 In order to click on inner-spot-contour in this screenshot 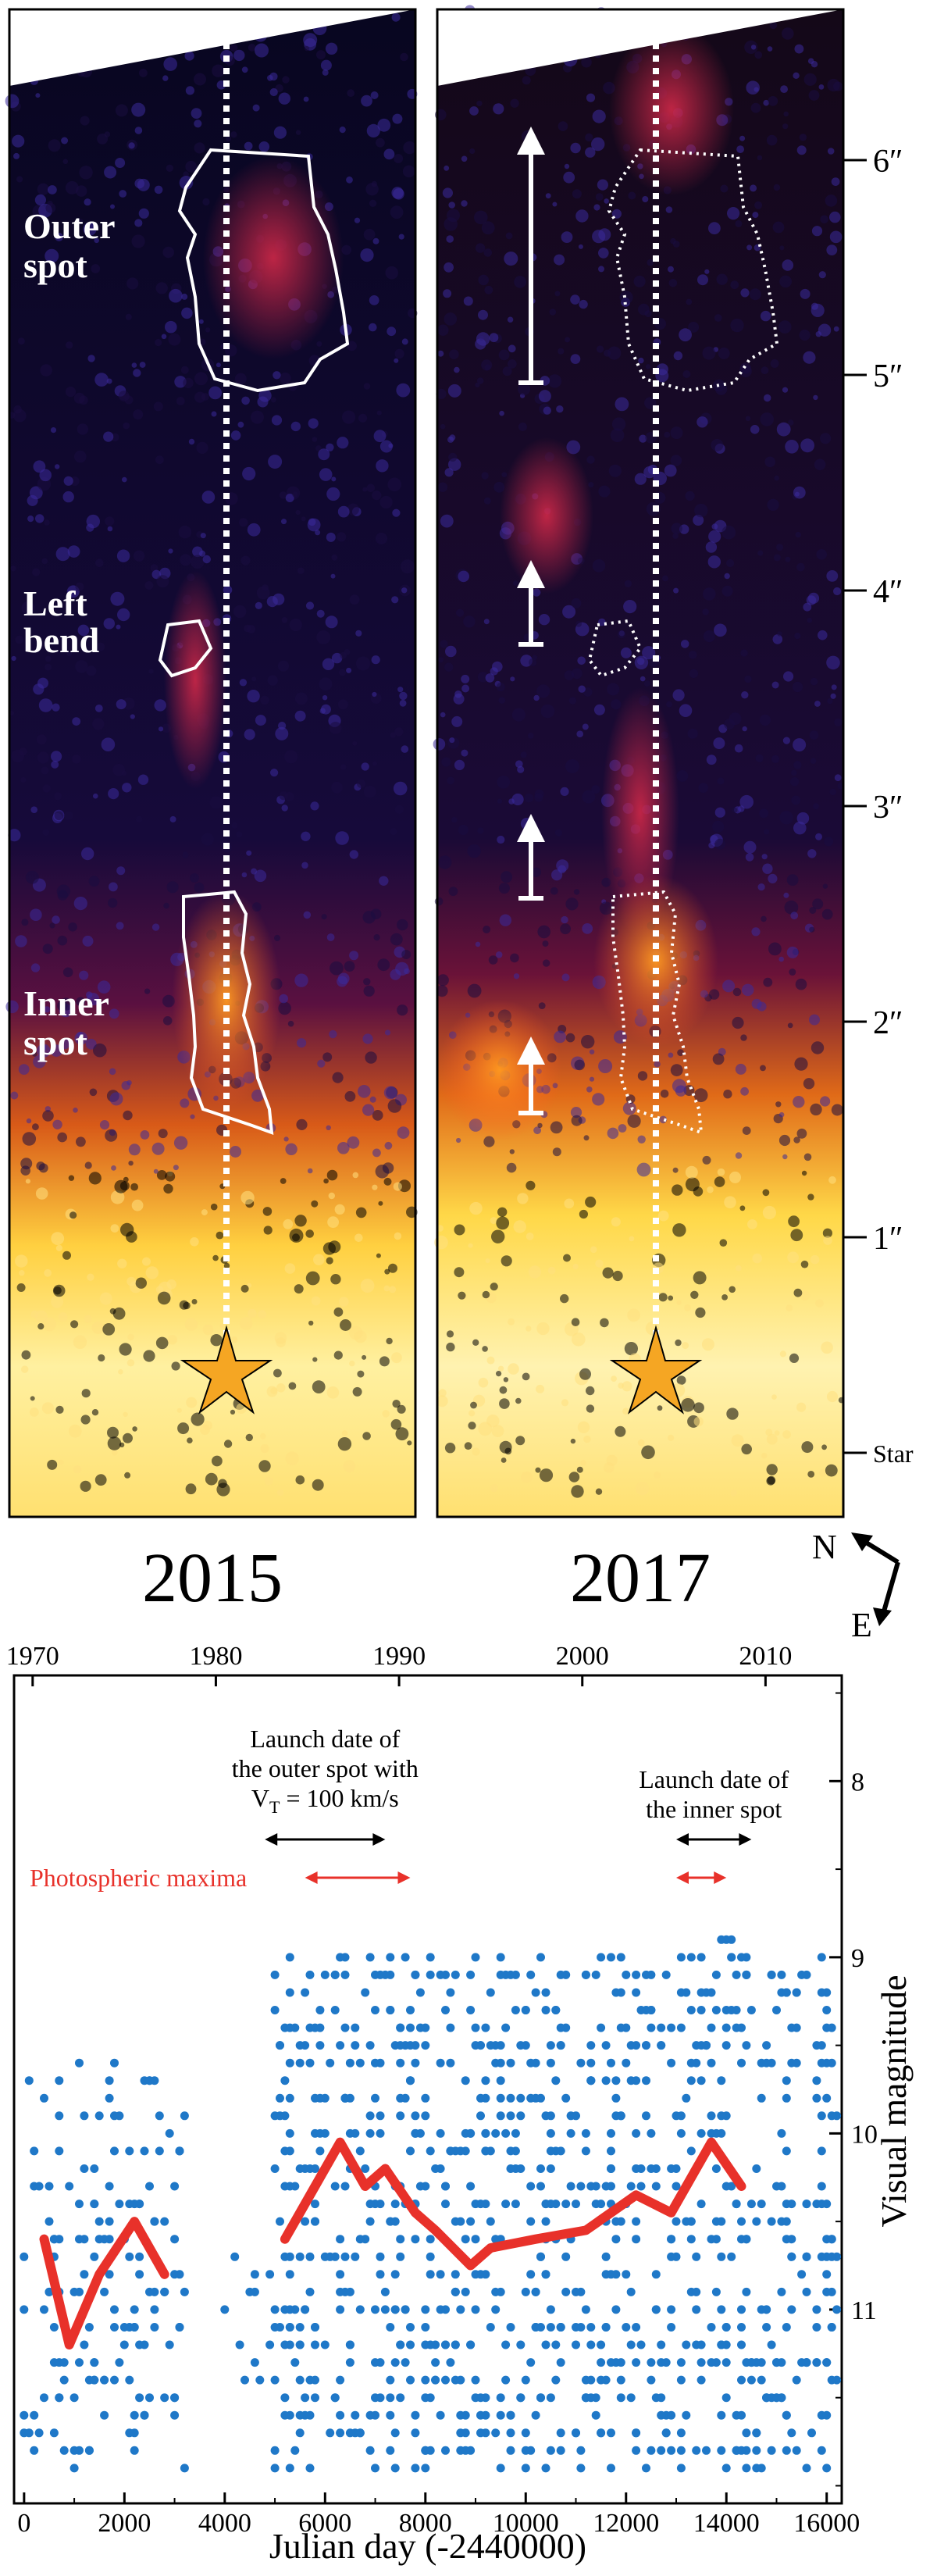, I will do `click(228, 1012)`.